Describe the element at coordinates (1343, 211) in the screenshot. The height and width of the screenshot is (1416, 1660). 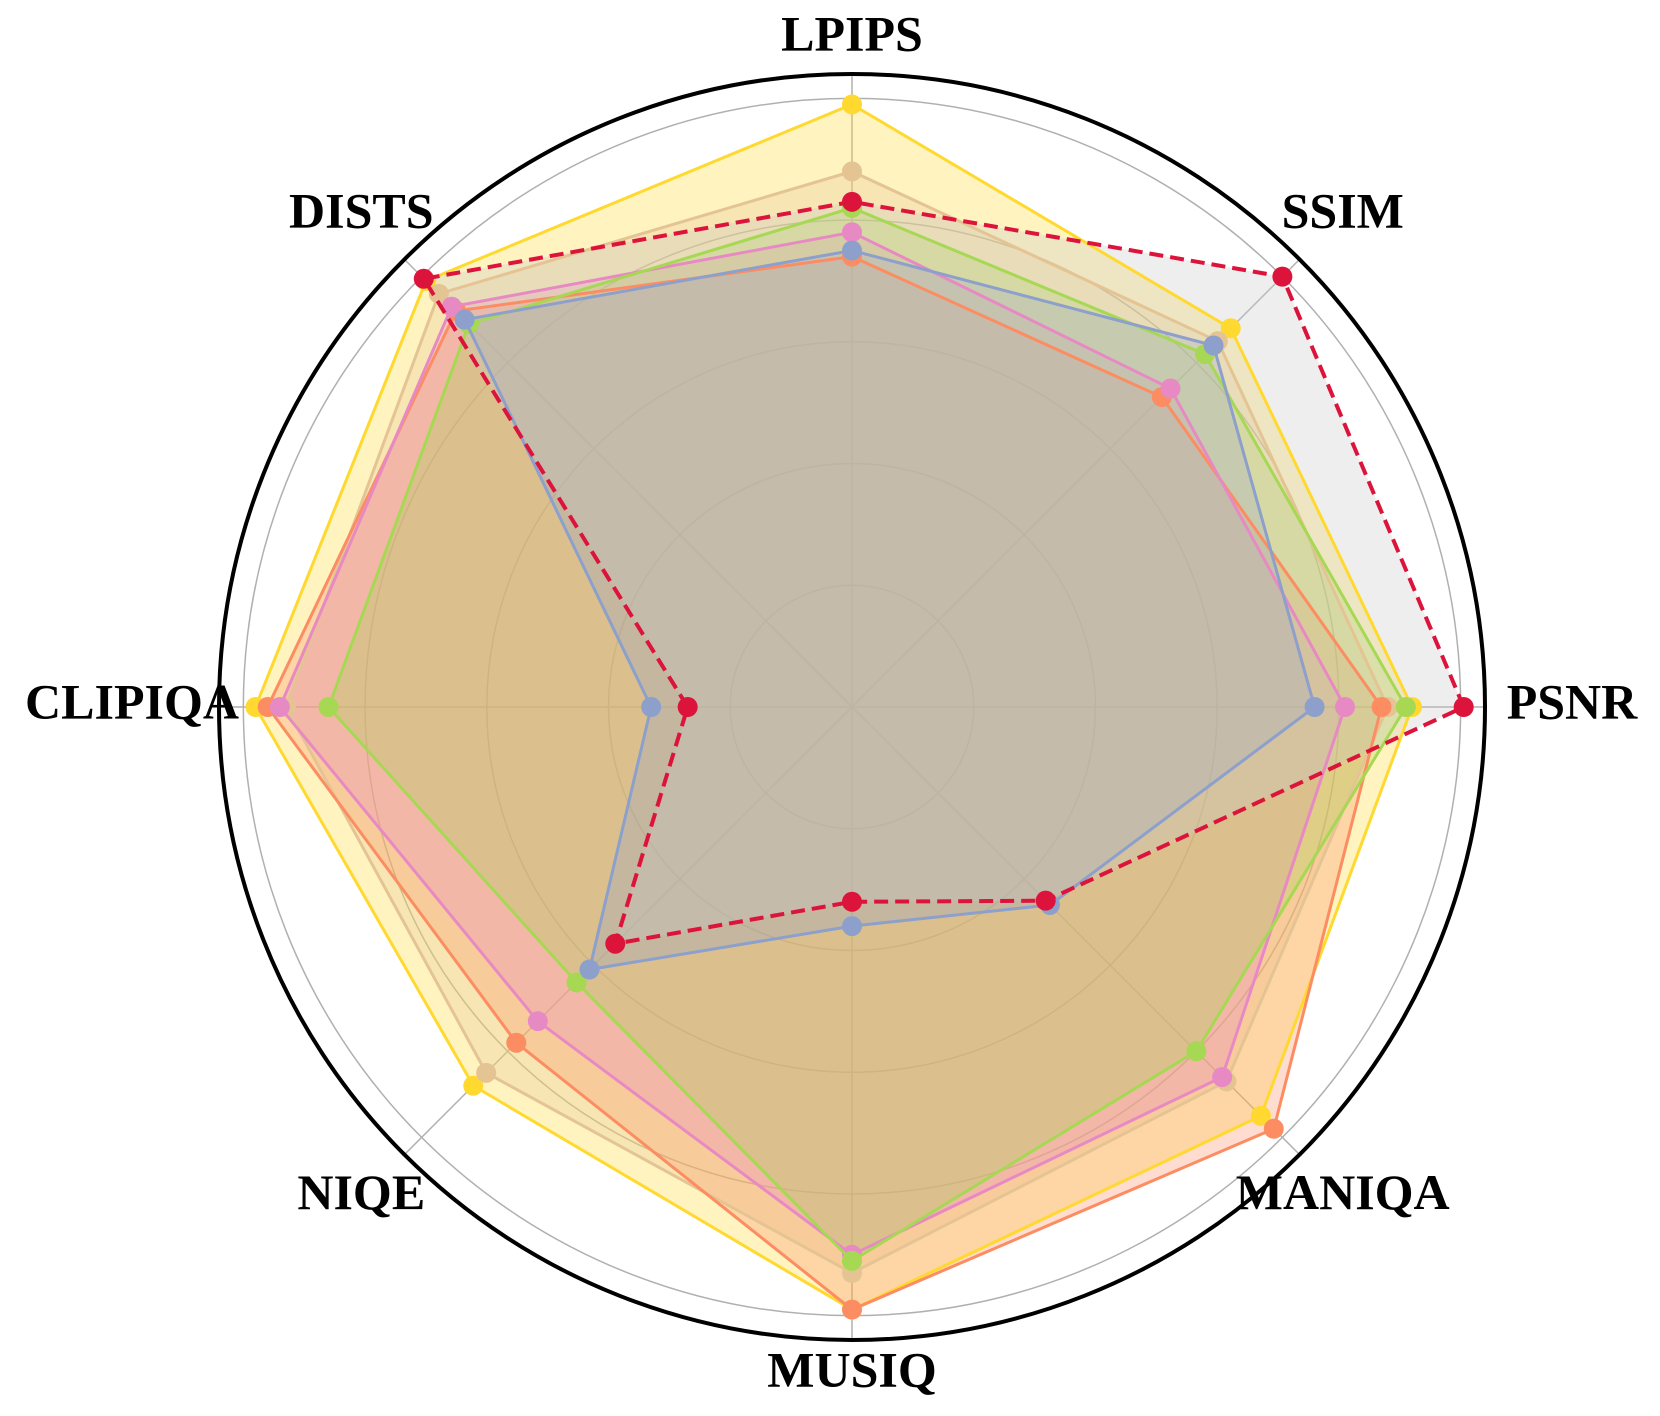
I see `axis-label: SSIM` at that location.